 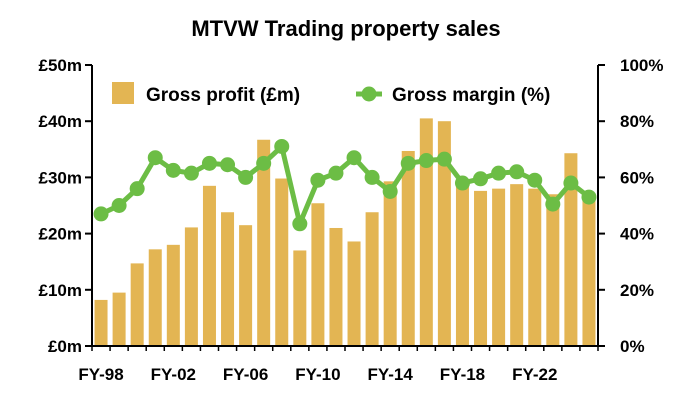 I want to click on x-tick-label: FY-18, so click(x=462, y=374).